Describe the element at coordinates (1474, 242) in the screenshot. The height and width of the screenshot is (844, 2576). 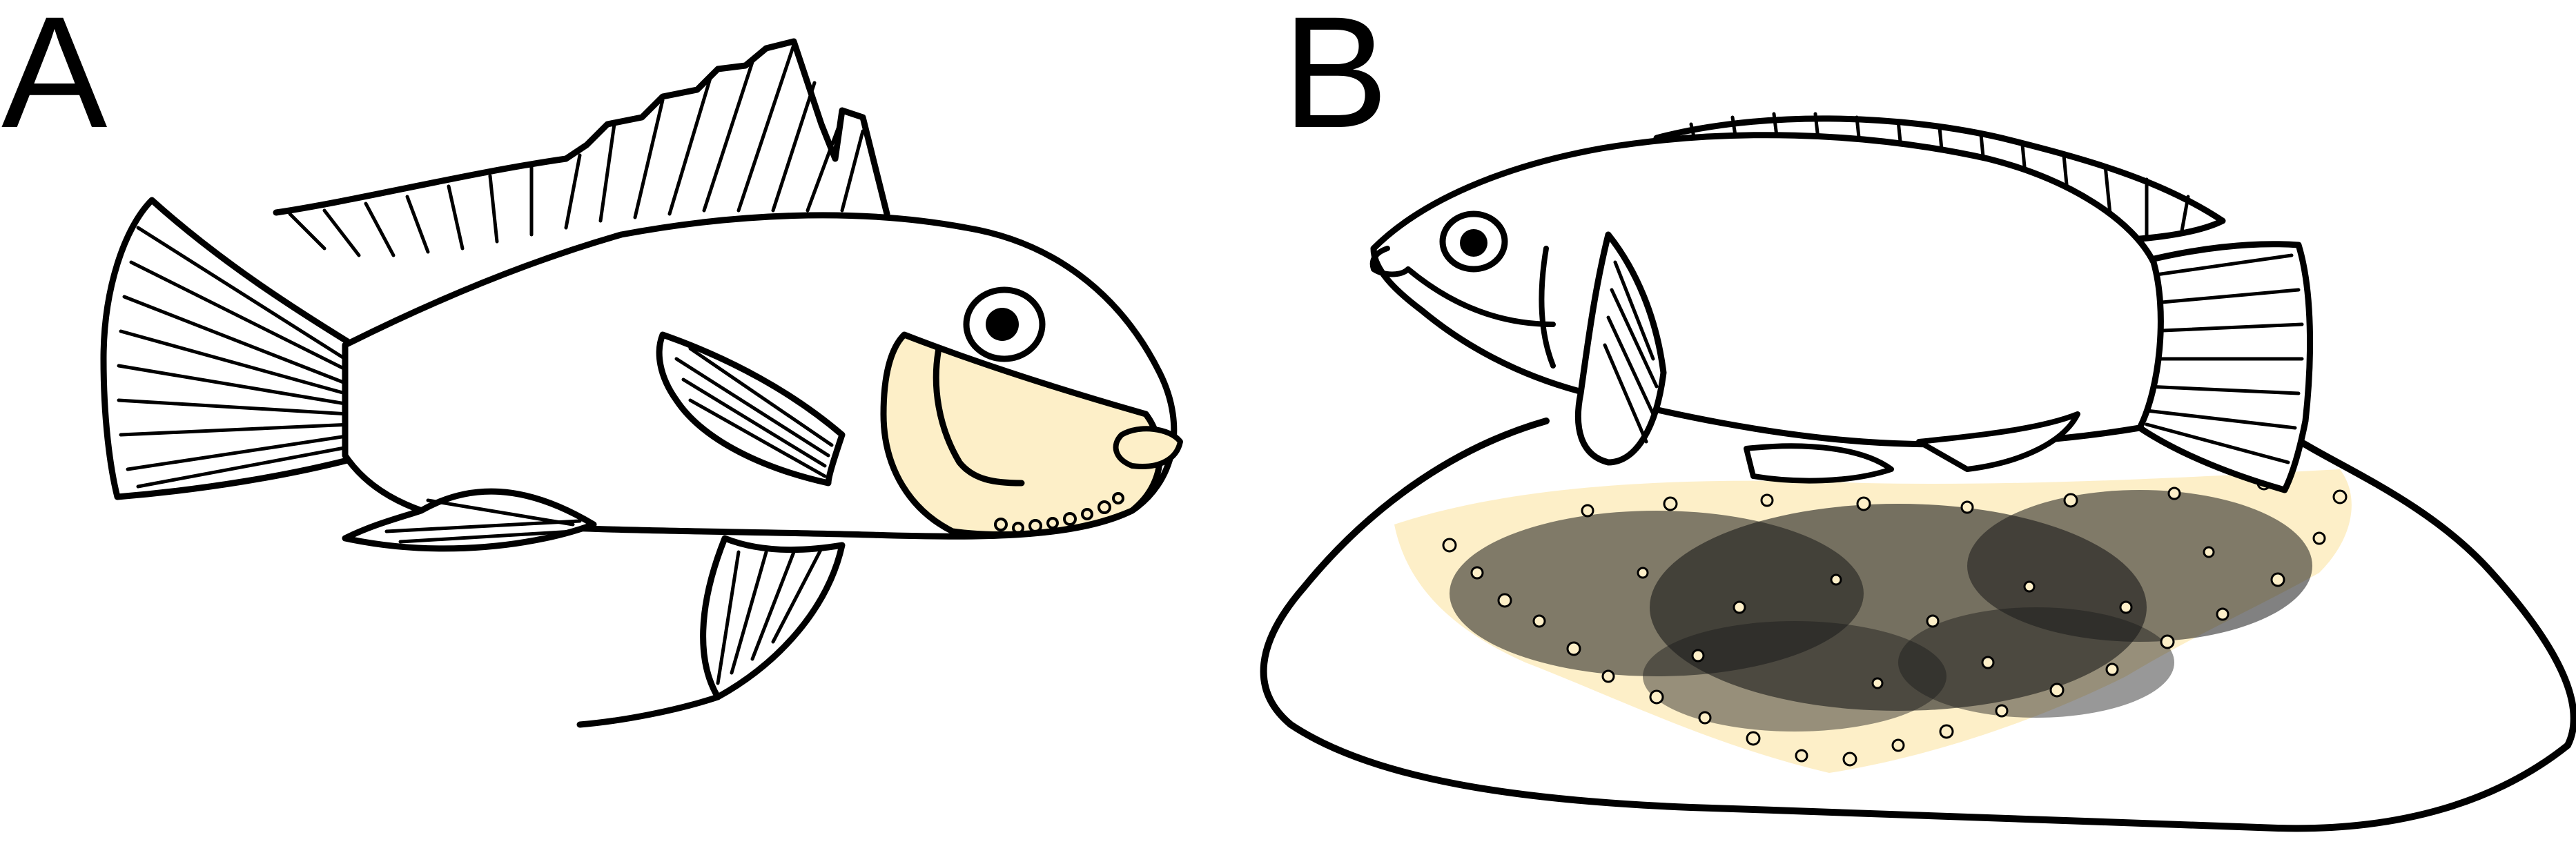
I see `panel-b-eye` at that location.